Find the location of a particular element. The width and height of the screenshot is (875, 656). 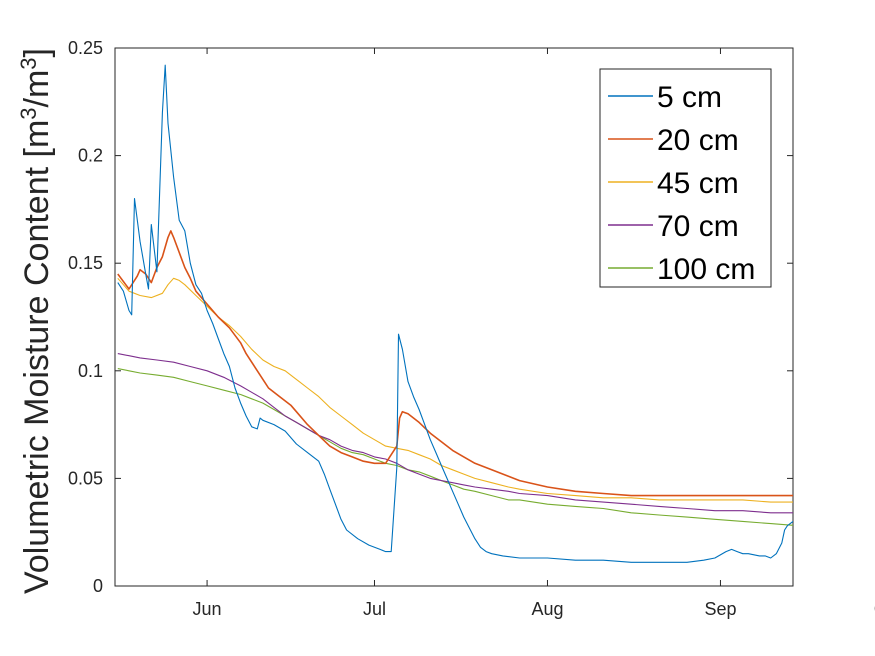

x-tick-label: Oct is located at coordinates (874, 609).